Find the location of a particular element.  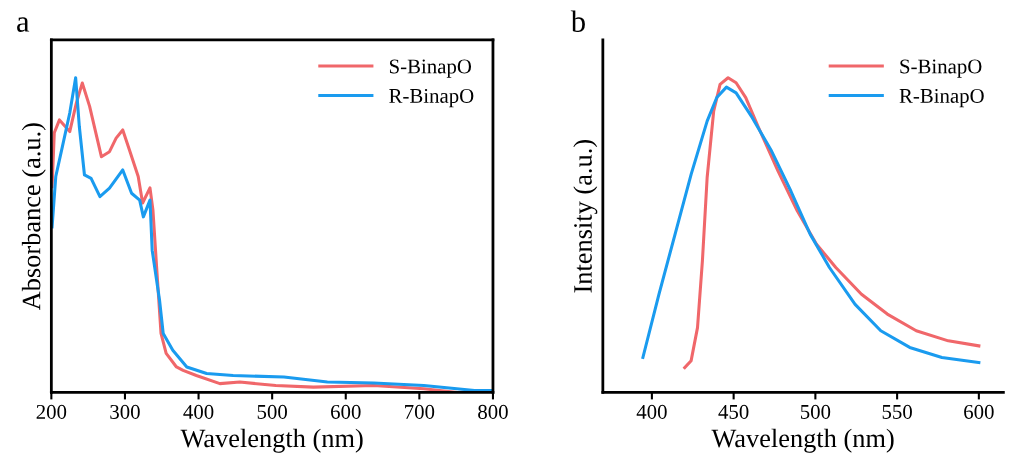

y-axis-title: Absorbance (a.u.) is located at coordinates (33, 217).